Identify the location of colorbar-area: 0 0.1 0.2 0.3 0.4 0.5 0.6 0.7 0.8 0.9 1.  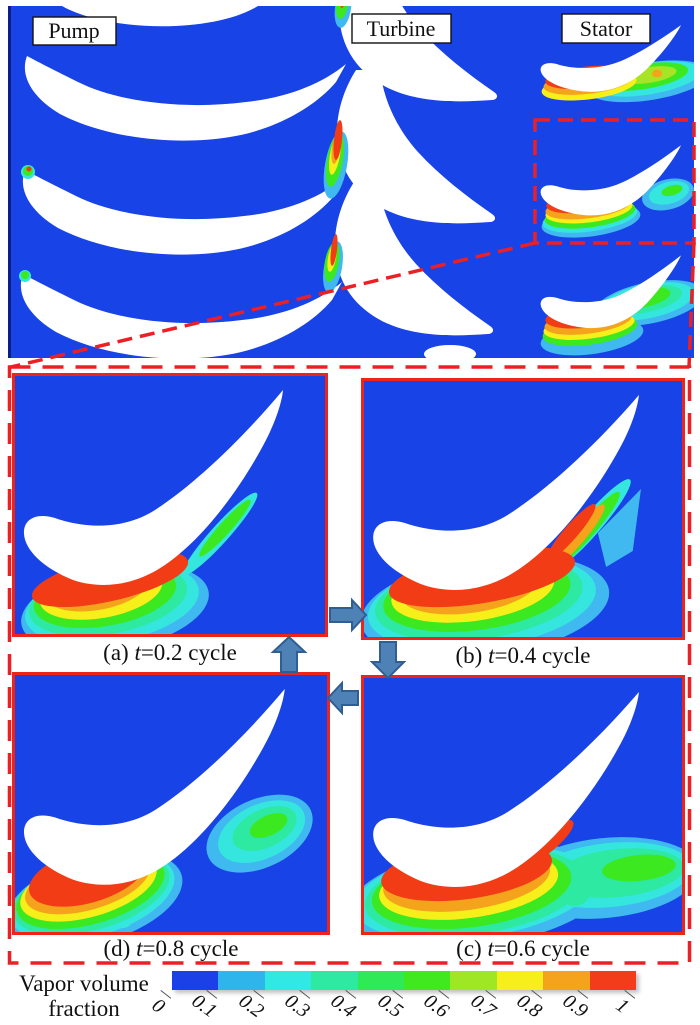
(416, 997).